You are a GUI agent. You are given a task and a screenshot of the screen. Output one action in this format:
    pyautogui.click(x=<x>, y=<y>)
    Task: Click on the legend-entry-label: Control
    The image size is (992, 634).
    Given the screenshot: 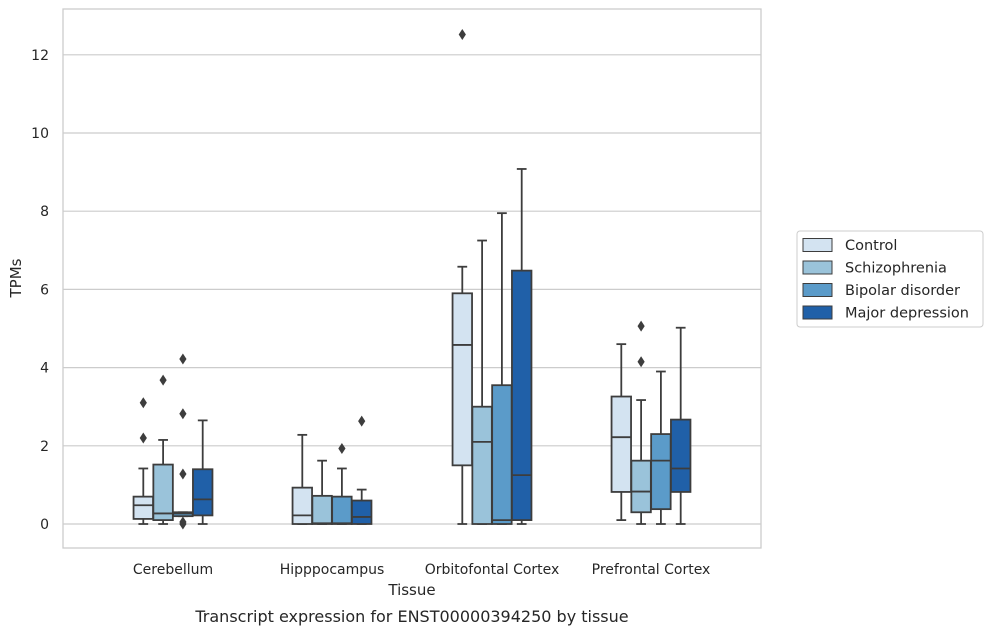 What is the action you would take?
    pyautogui.click(x=871, y=246)
    